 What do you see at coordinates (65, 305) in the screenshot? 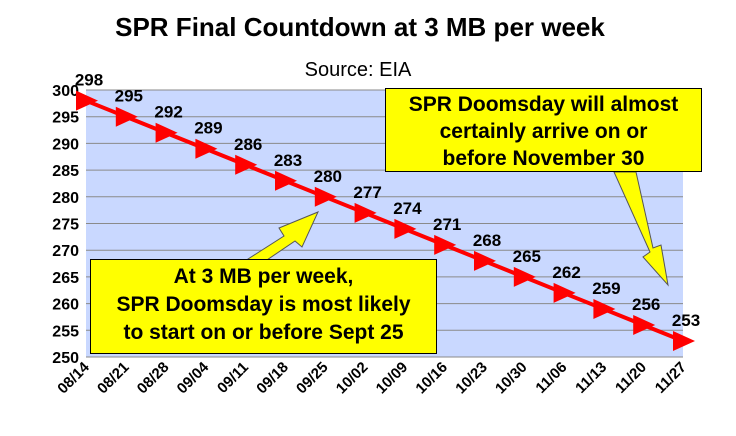
I see `y-tick-label: 260` at bounding box center [65, 305].